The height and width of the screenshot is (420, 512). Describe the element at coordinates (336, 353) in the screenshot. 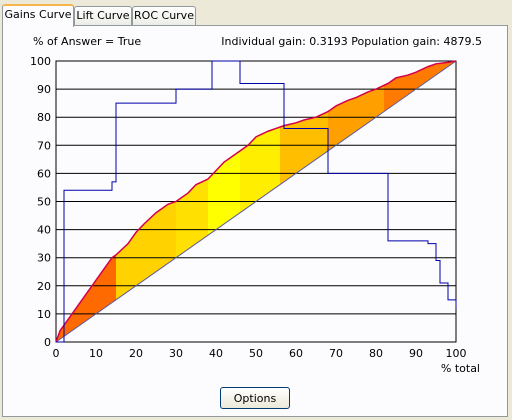

I see `x-tick-label-70: 70` at that location.